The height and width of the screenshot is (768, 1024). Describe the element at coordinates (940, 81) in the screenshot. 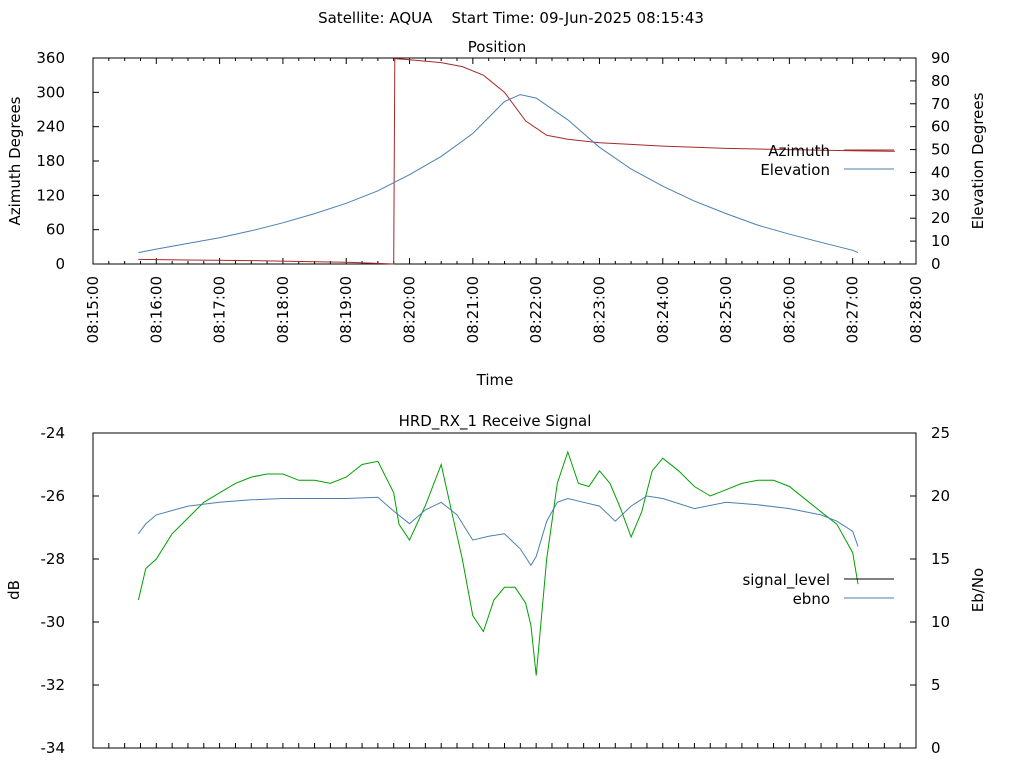

I see `y2-tick-label: 80` at that location.